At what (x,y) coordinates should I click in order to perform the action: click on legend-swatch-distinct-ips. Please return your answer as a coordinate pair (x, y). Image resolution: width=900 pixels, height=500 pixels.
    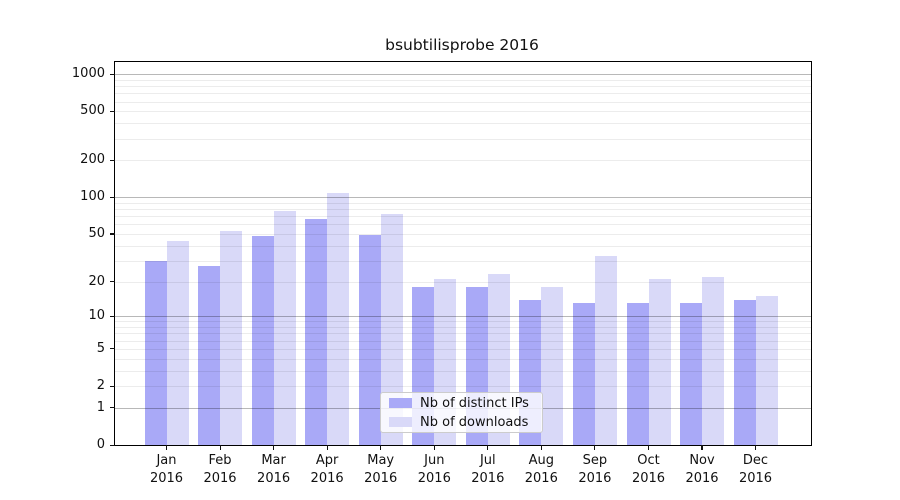
    Looking at the image, I should click on (400, 403).